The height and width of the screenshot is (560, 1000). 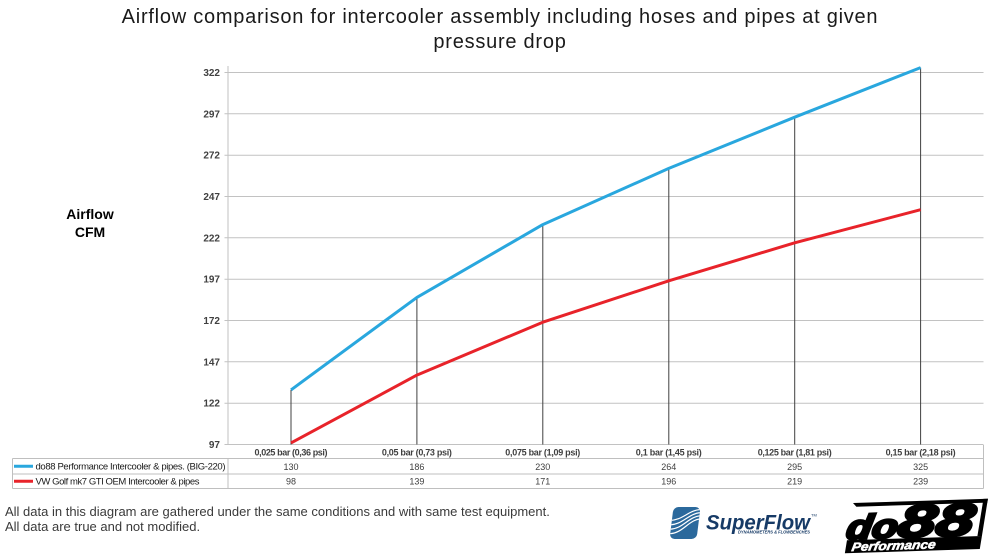 I want to click on svg-text: 98, so click(x=291, y=482).